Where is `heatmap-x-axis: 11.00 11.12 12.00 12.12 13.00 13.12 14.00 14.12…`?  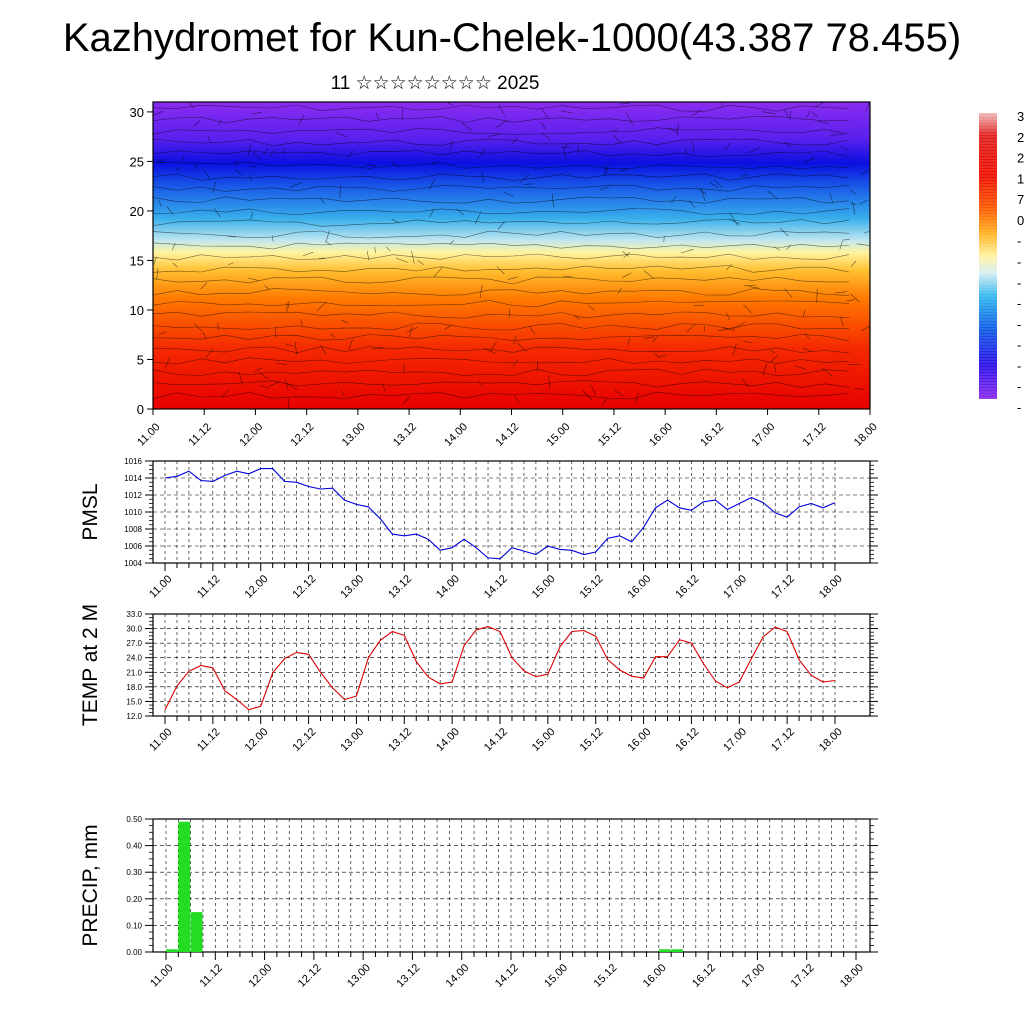
heatmap-x-axis: 11.00 11.12 12.00 12.12 13.00 13.12 14.00 14.12… is located at coordinates (507, 429).